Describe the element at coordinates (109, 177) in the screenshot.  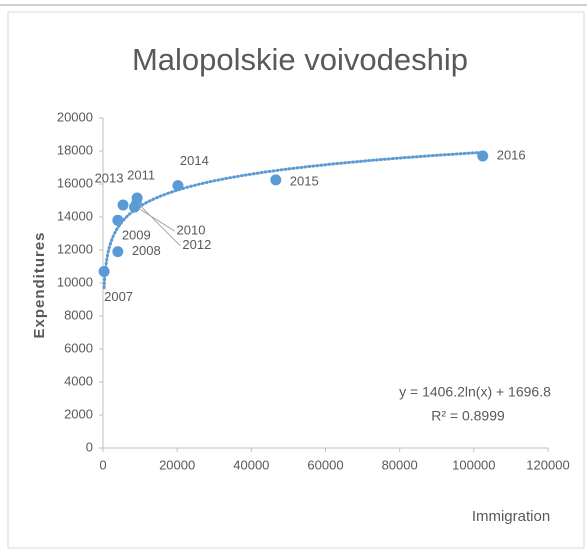
I see `point-label: 2013` at that location.